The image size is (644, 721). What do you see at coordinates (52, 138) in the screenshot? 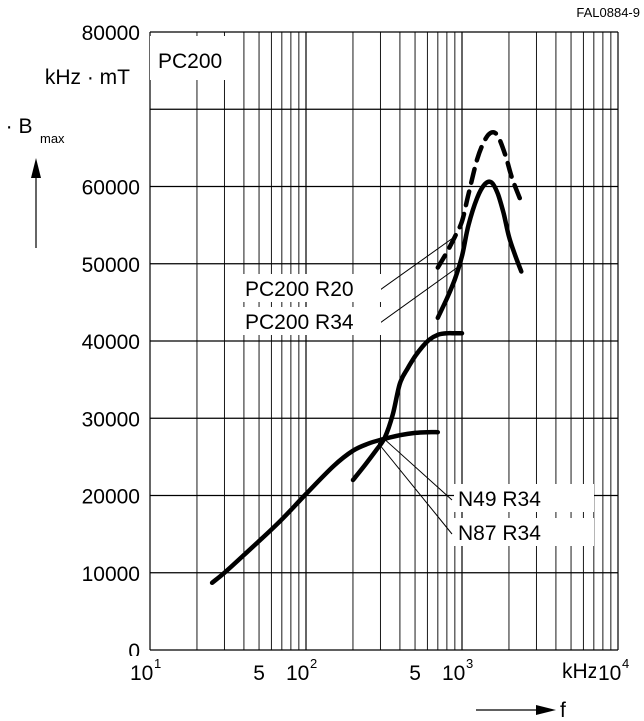
I see `y-axis-label-sub: max` at bounding box center [52, 138].